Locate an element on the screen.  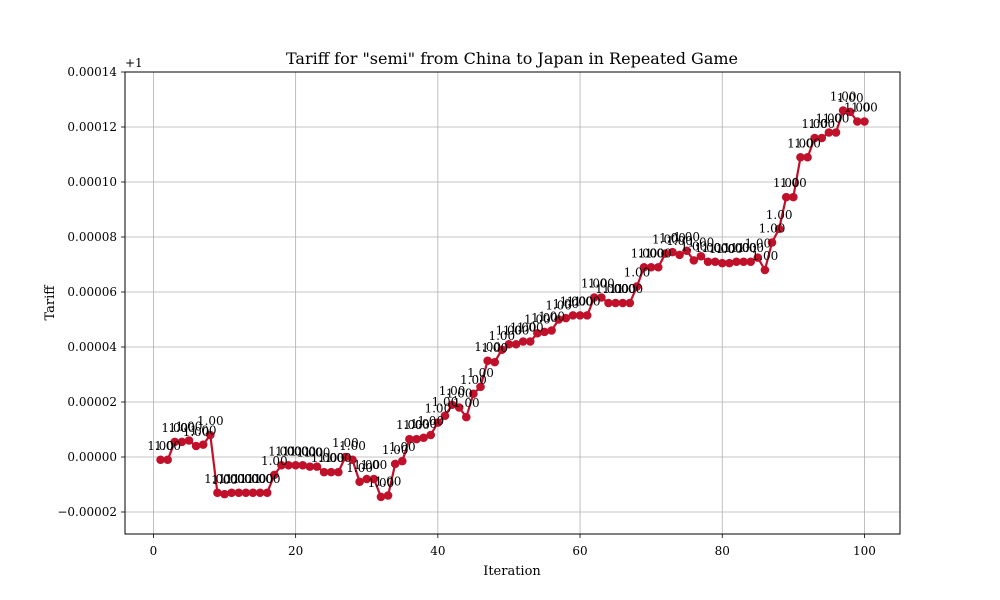
y-tick-label: 0.00006 is located at coordinates (92, 292).